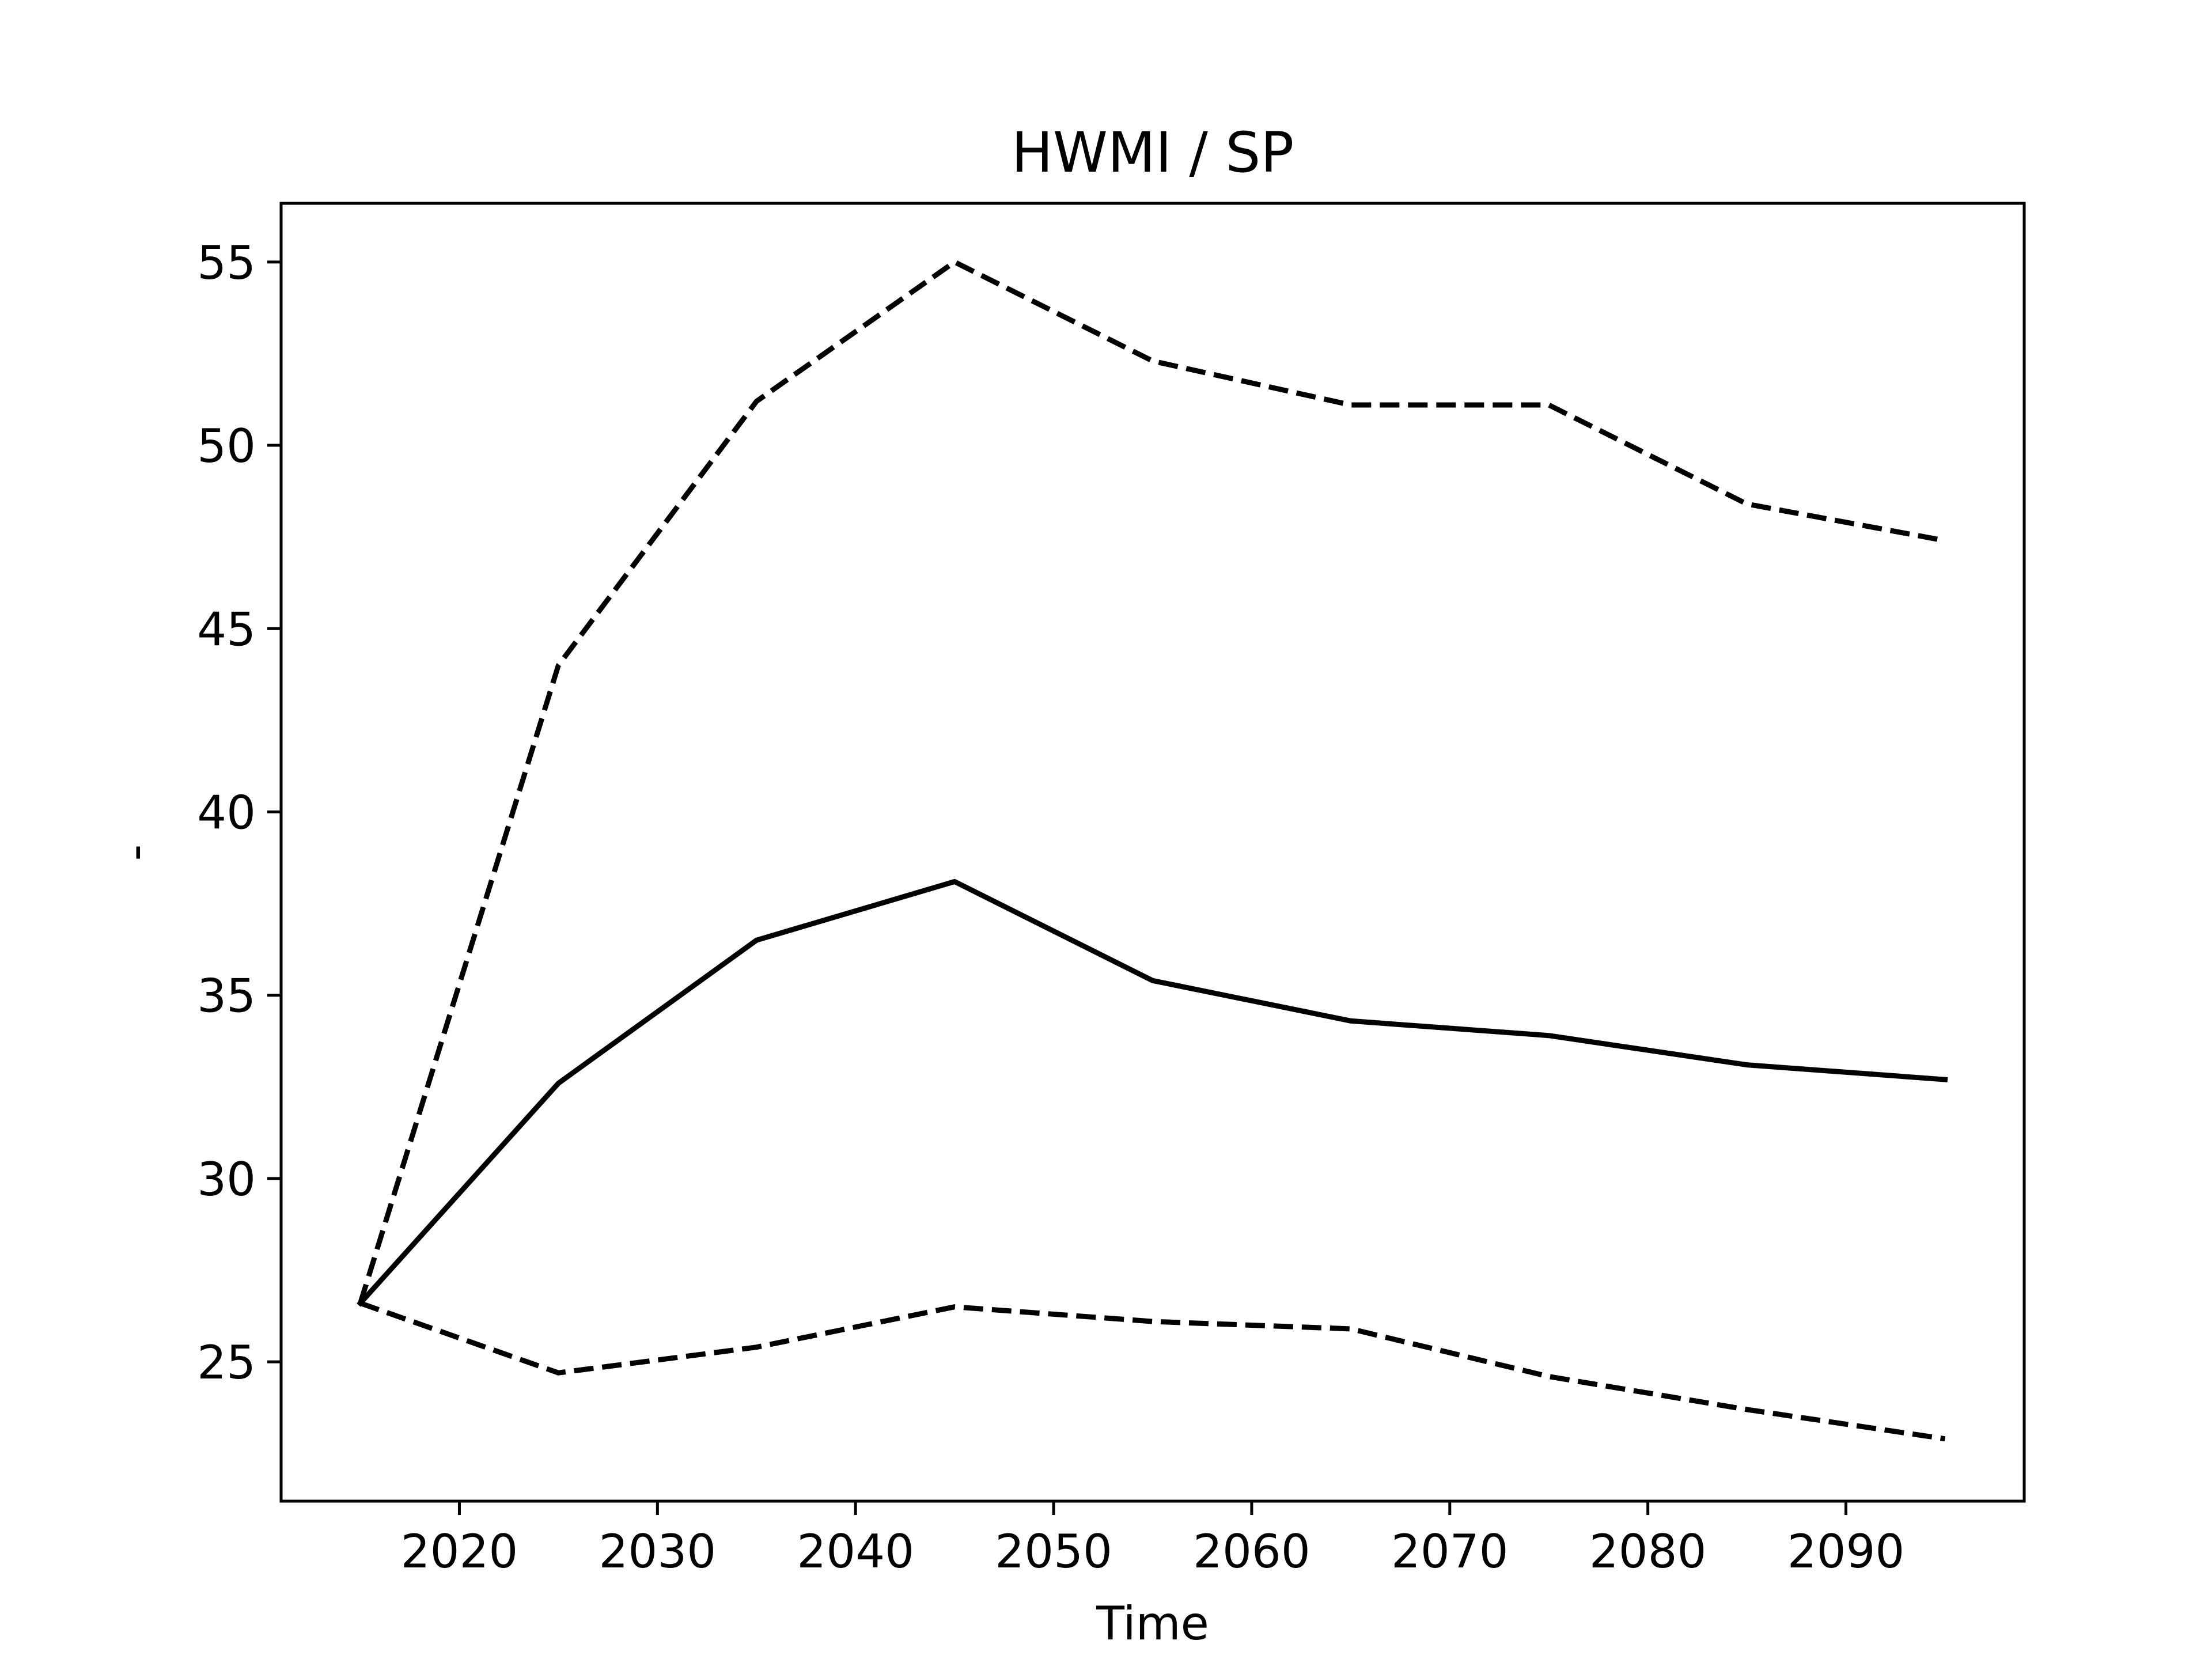  Describe the element at coordinates (1648, 1551) in the screenshot. I see `x-tick-label: 2080` at that location.